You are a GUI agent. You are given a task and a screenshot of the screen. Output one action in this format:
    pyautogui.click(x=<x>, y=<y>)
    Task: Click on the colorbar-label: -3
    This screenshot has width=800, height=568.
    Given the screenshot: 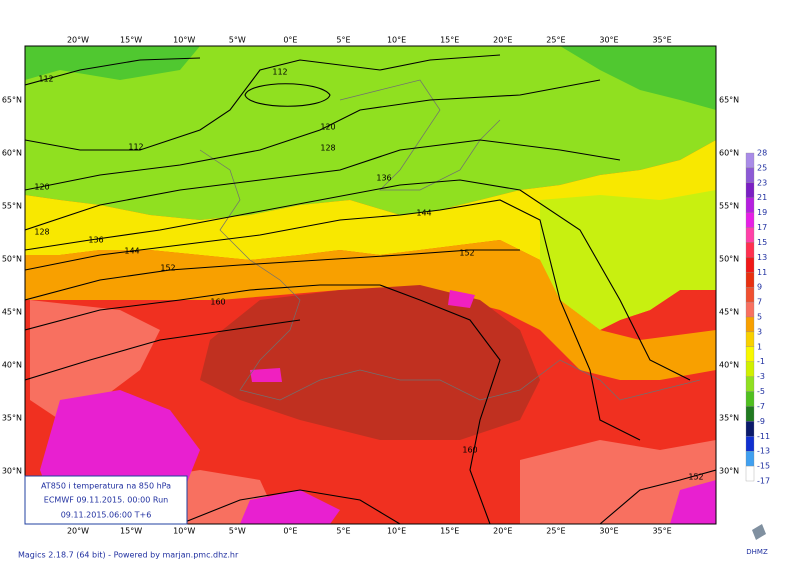 What is the action you would take?
    pyautogui.click(x=761, y=376)
    